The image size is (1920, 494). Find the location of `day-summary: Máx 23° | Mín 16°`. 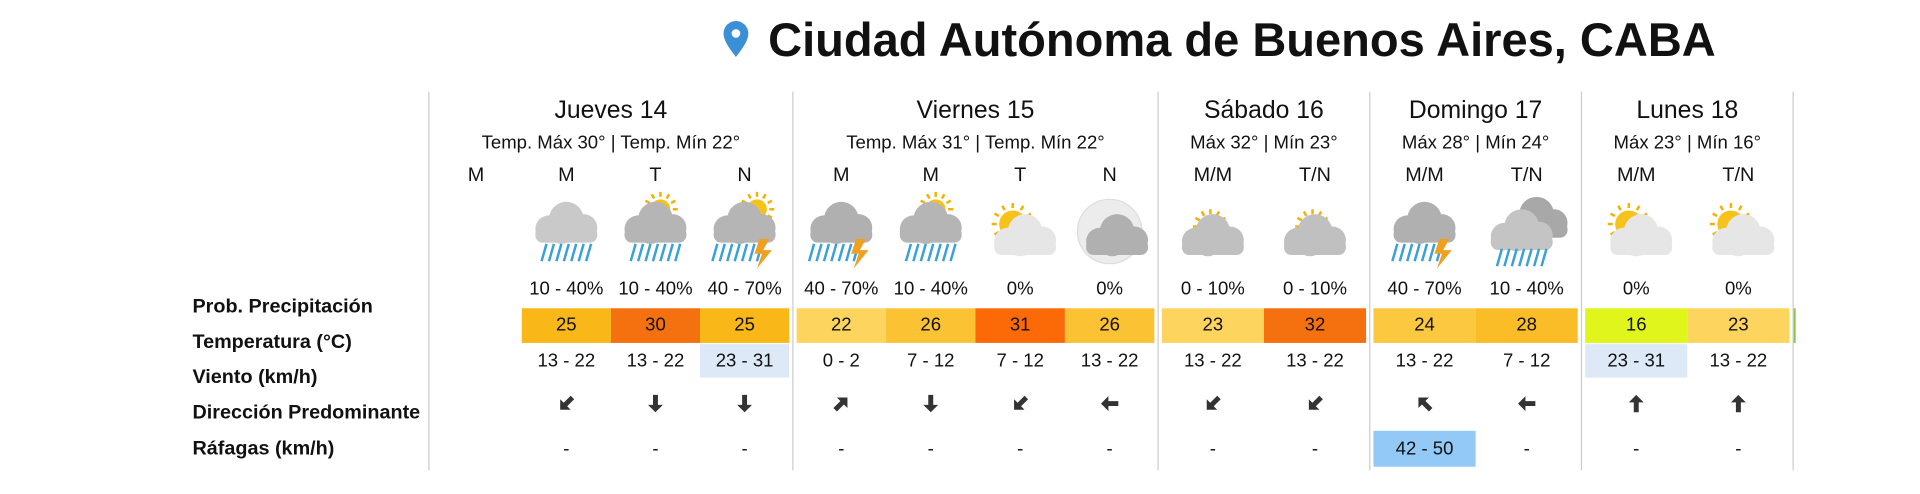

day-summary: Máx 23° | Mín 16° is located at coordinates (1687, 142).